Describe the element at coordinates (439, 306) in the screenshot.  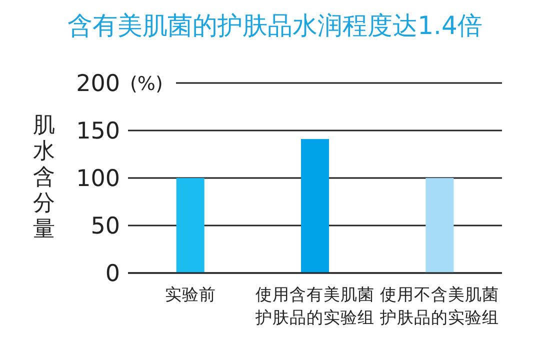
I see `x-tick-label: 使用不含美肌菌护肤品的实验组` at that location.